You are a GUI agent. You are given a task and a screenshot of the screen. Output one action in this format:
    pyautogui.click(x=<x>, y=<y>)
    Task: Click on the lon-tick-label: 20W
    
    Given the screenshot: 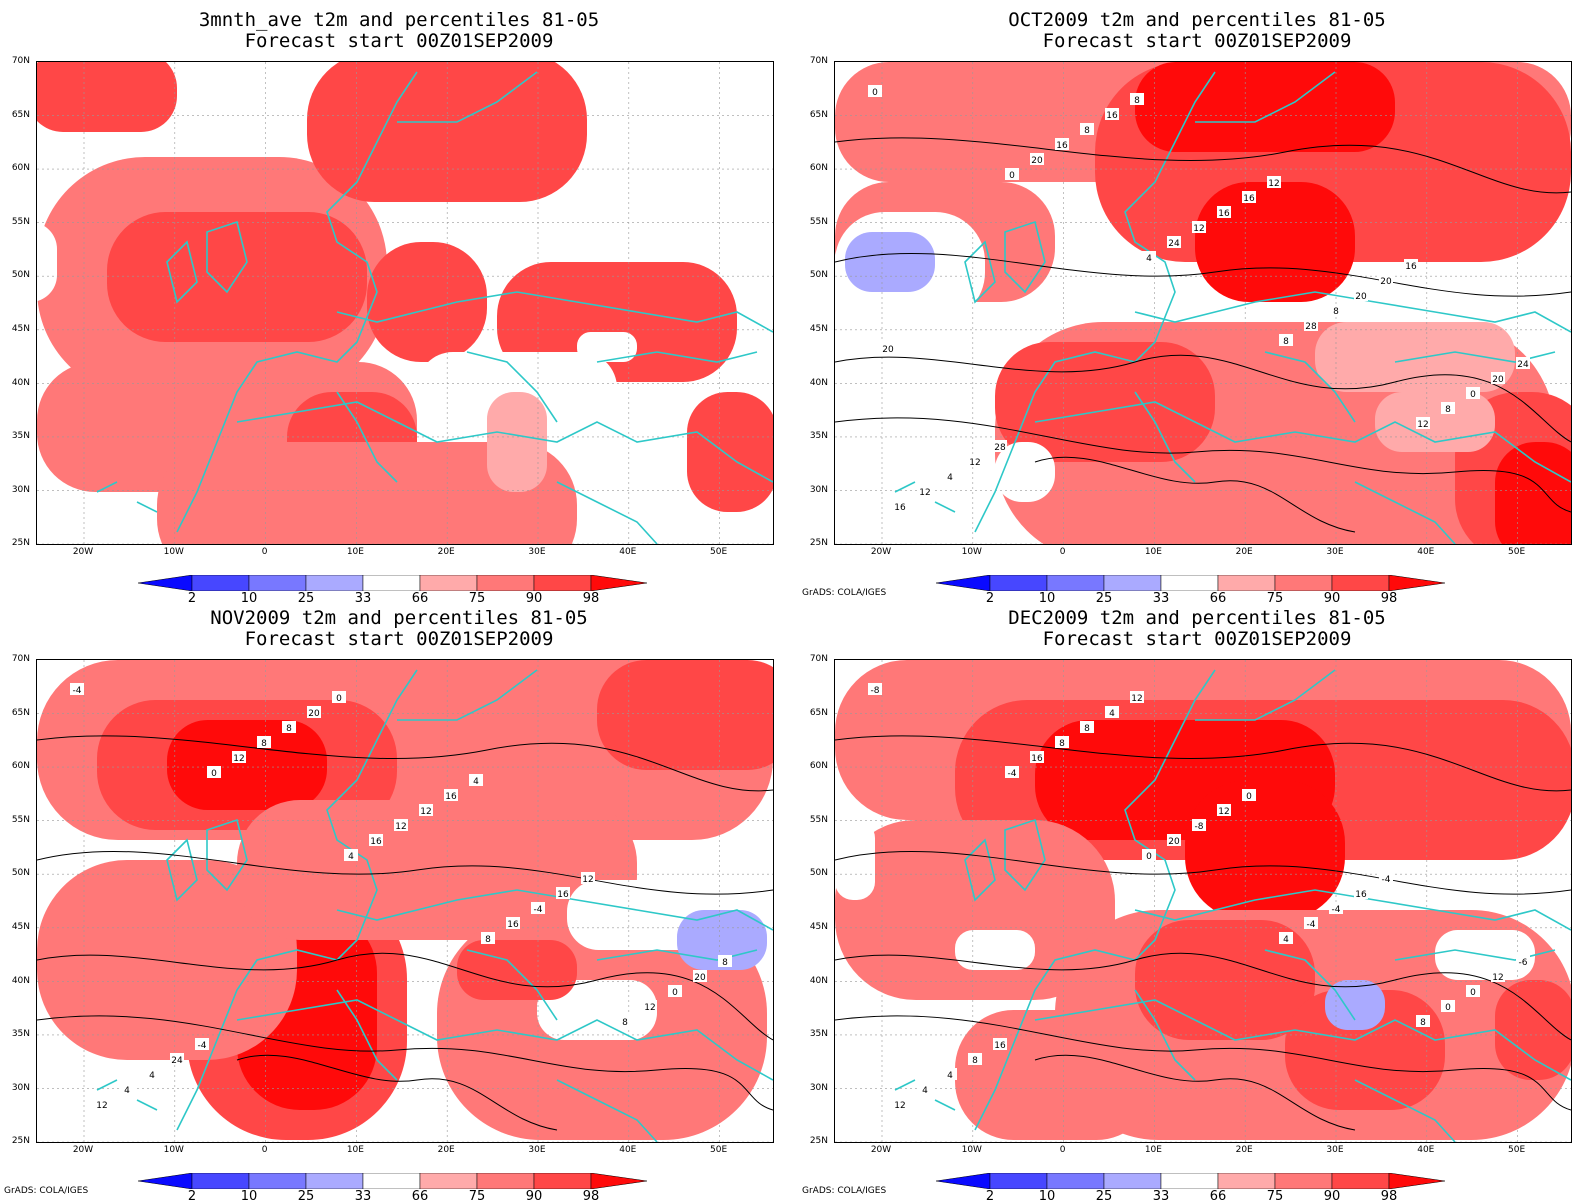 What is the action you would take?
    pyautogui.click(x=83, y=1150)
    